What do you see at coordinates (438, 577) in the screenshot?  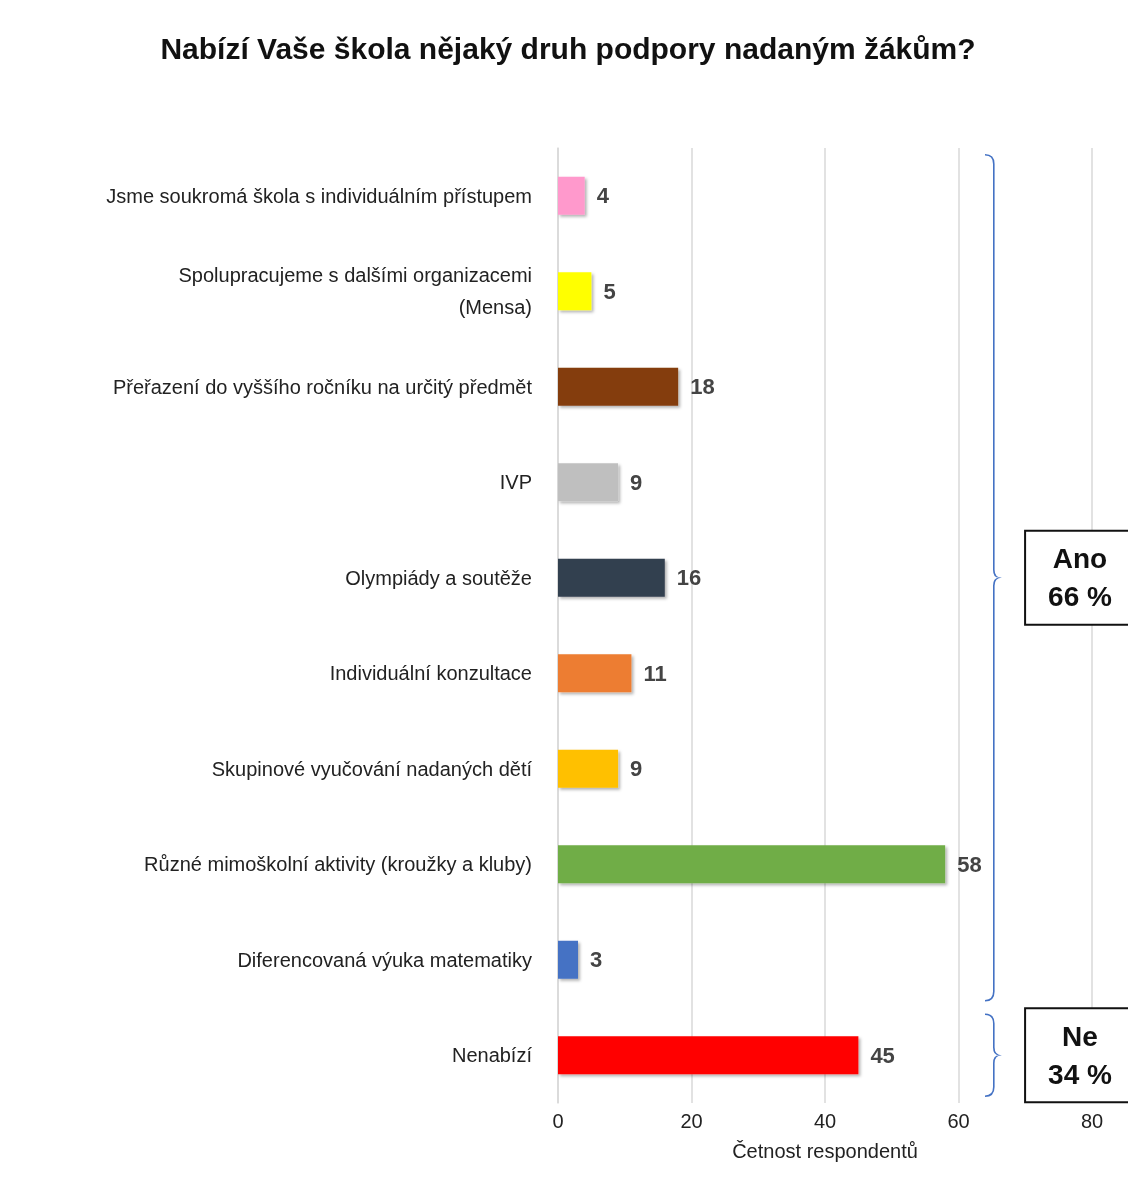 I see `y-tick-label: Olympiády a soutěže` at bounding box center [438, 577].